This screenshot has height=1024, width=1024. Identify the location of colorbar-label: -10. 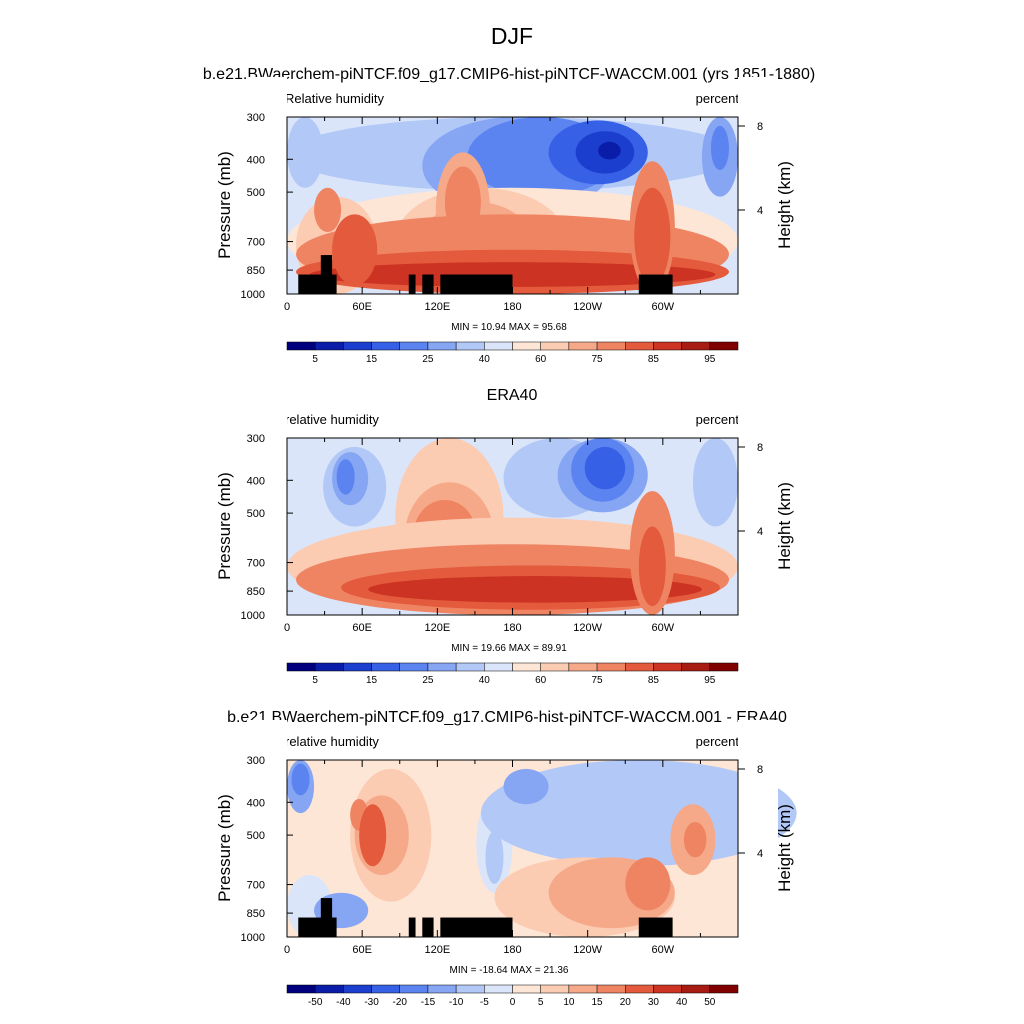
(456, 1002).